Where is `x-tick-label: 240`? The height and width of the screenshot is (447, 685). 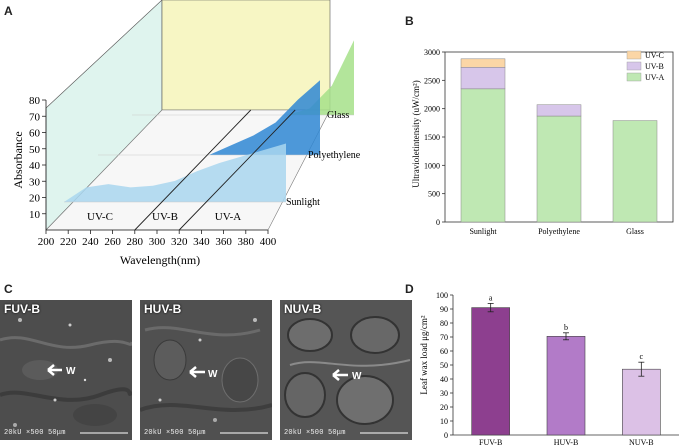 x-tick-label: 240 is located at coordinates (90, 242).